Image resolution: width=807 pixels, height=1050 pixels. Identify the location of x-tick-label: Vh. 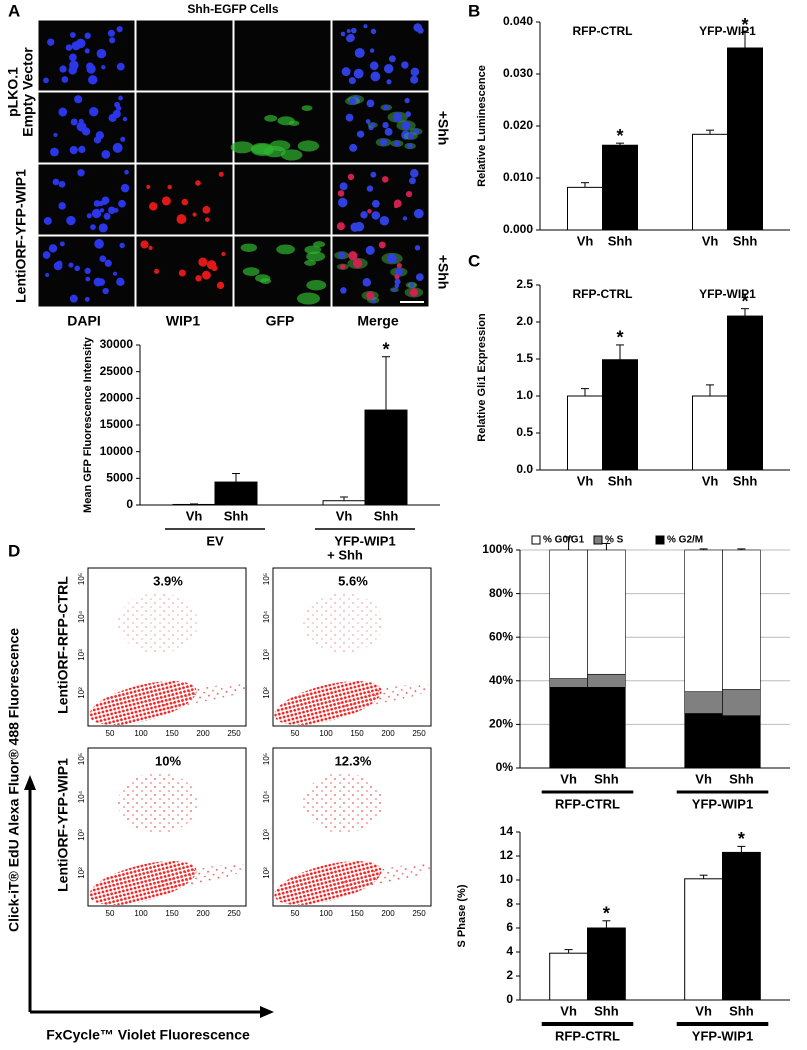
(703, 1010).